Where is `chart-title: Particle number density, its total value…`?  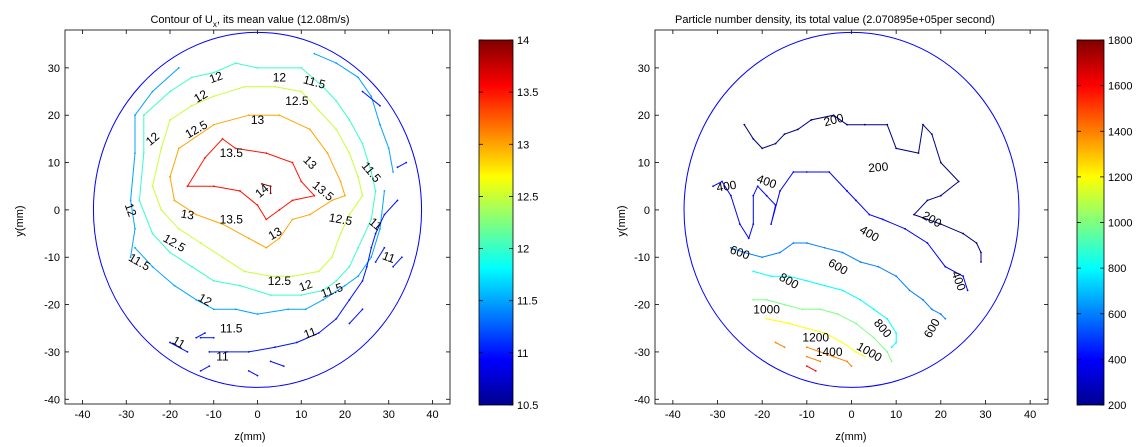 chart-title: Particle number density, its total value… is located at coordinates (835, 20).